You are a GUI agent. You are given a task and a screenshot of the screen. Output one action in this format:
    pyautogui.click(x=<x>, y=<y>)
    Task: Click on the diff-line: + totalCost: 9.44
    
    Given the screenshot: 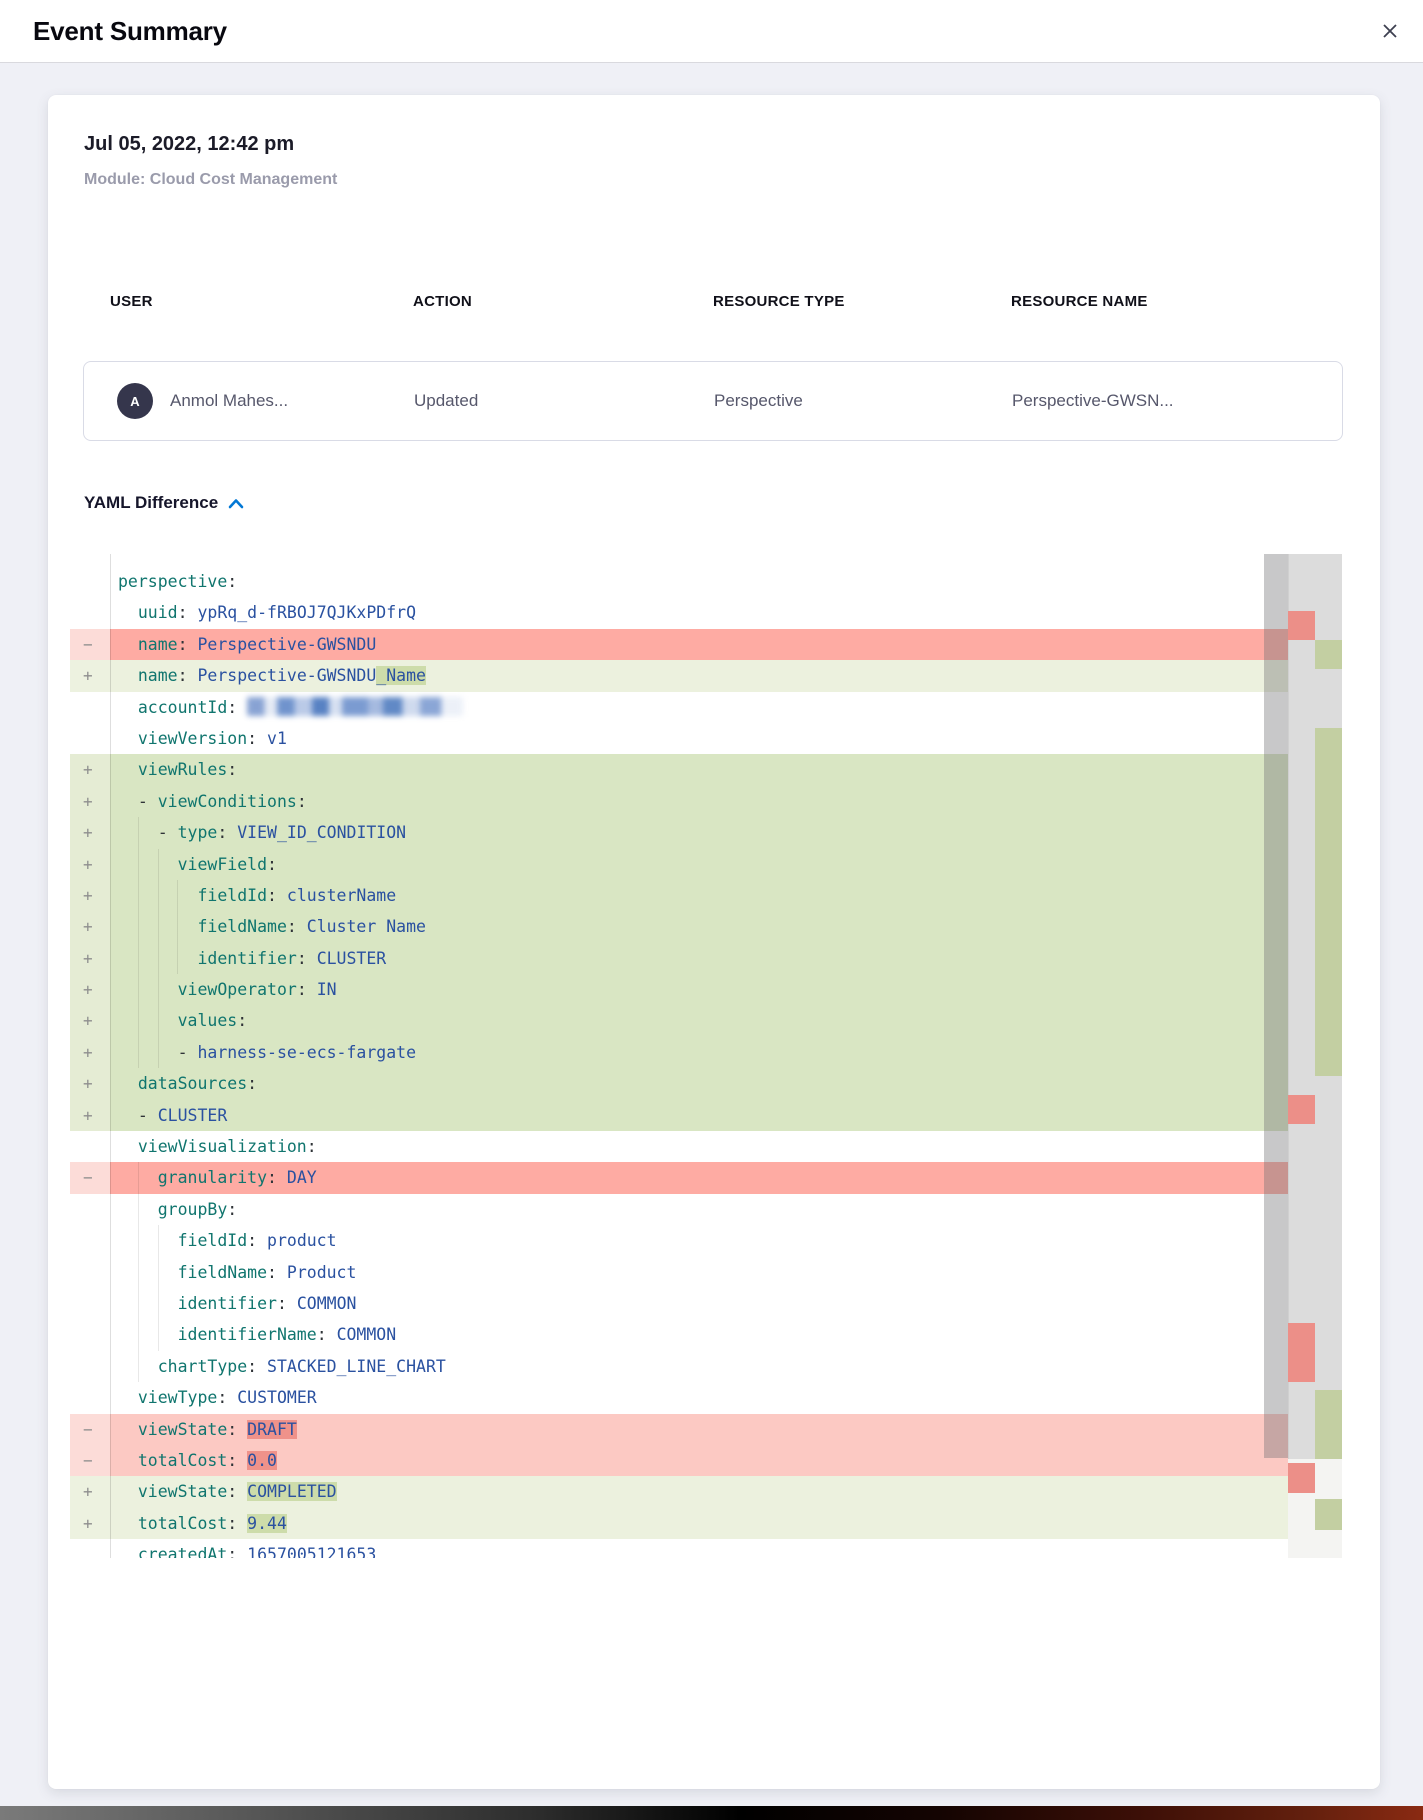 What is the action you would take?
    pyautogui.click(x=706, y=1523)
    